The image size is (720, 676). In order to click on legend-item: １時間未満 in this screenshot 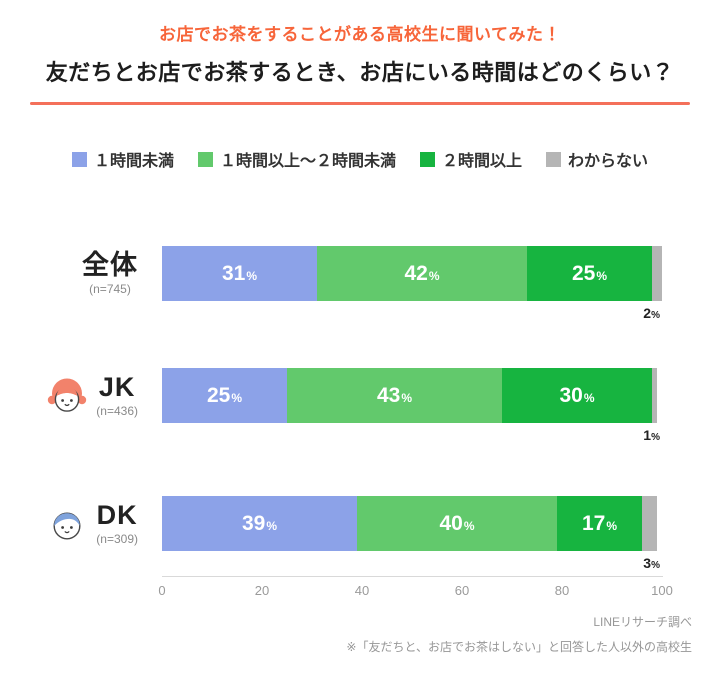, I will do `click(122, 159)`.